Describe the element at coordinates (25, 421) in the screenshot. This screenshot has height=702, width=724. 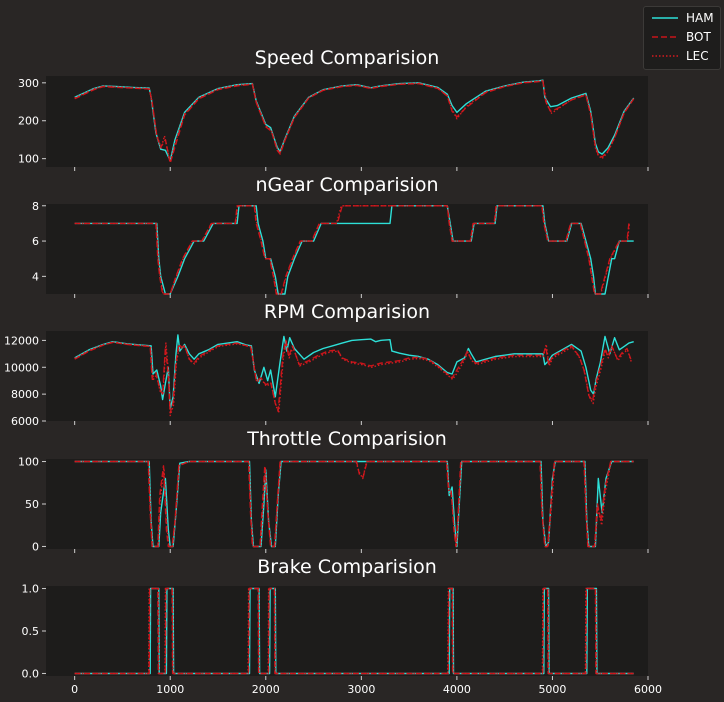
I see `y-tick-label: 6000` at that location.